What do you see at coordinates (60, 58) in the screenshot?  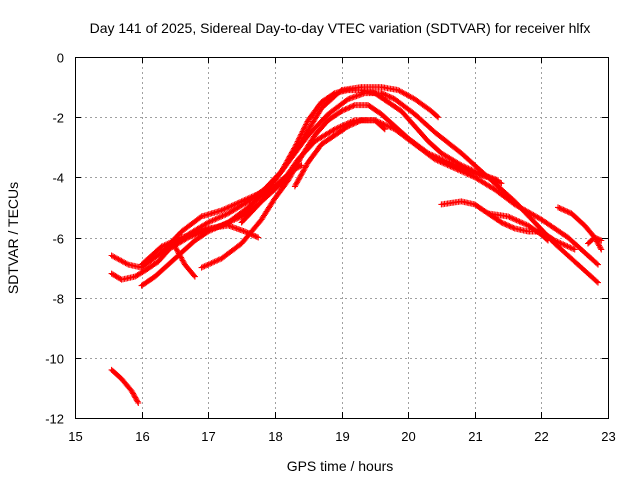 I see `y-tick-label: 0` at bounding box center [60, 58].